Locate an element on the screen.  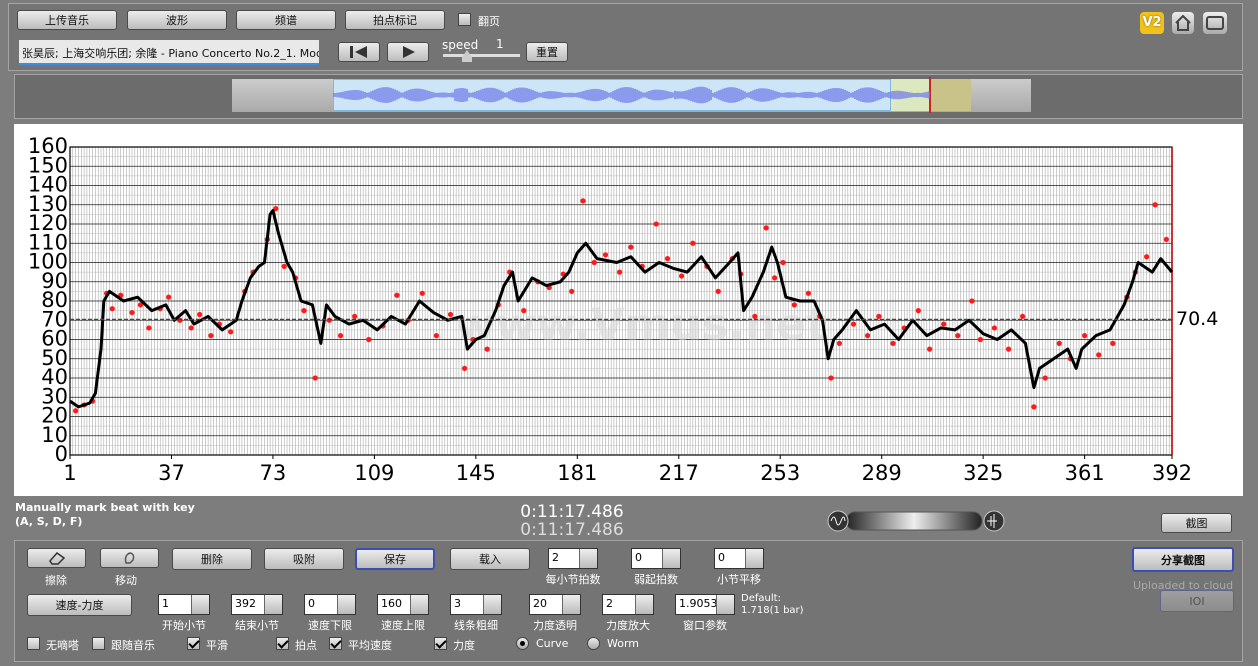
y-tick-label: 150 is located at coordinates (48, 165).